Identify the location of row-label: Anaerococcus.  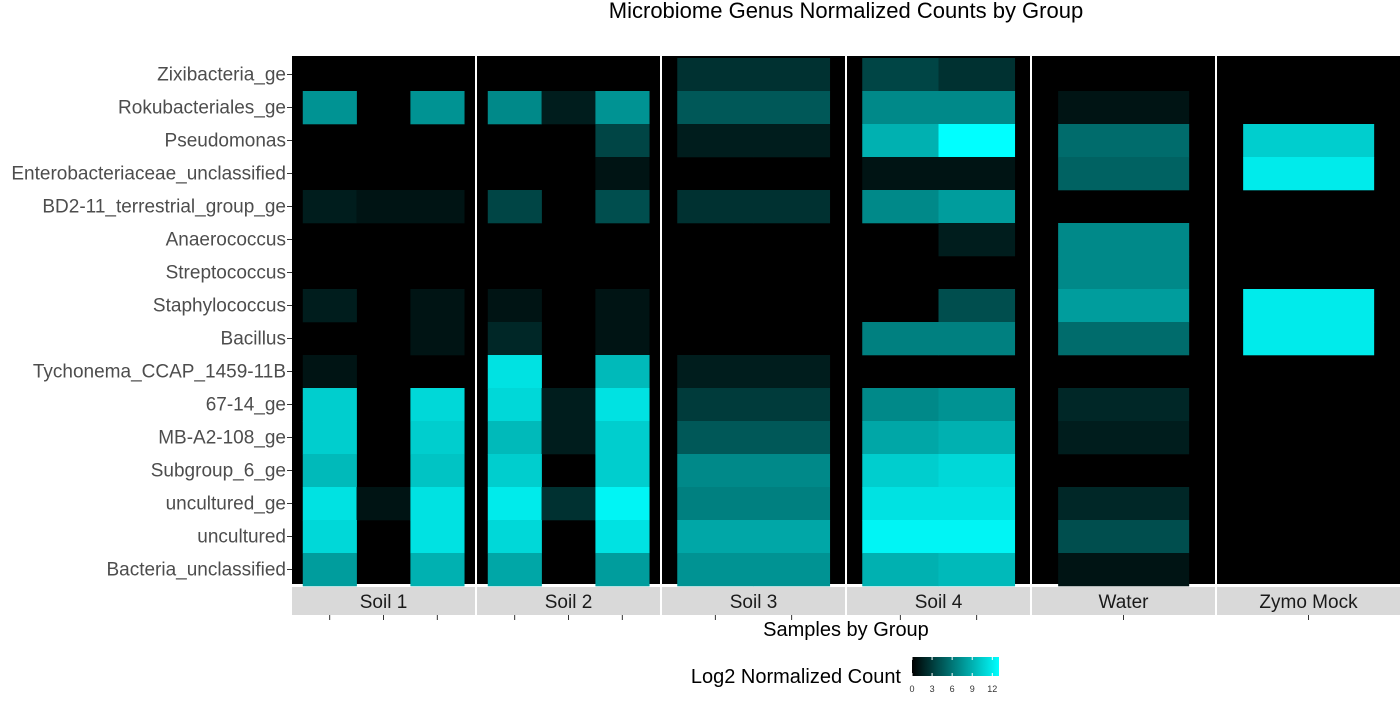
(226, 240).